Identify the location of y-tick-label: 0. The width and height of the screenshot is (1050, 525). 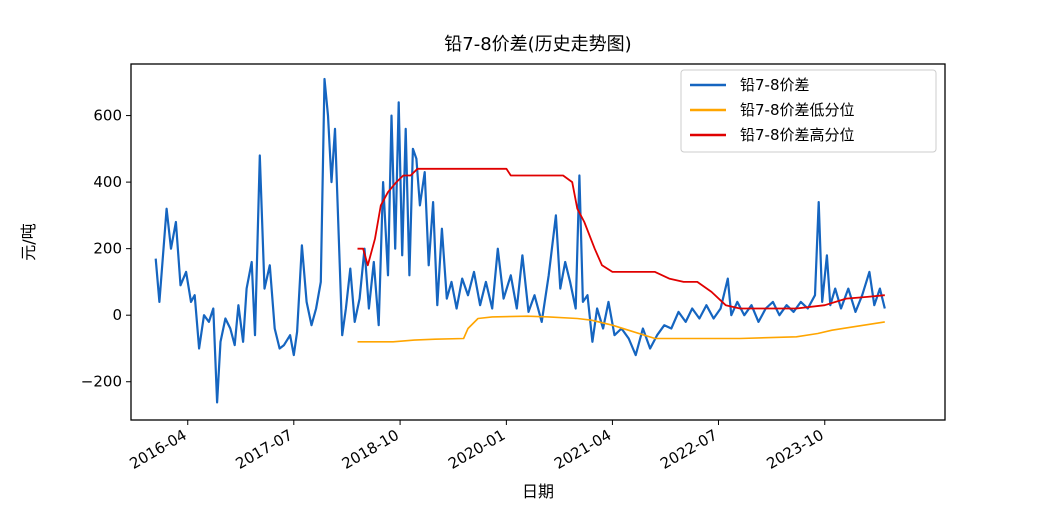
(117, 315).